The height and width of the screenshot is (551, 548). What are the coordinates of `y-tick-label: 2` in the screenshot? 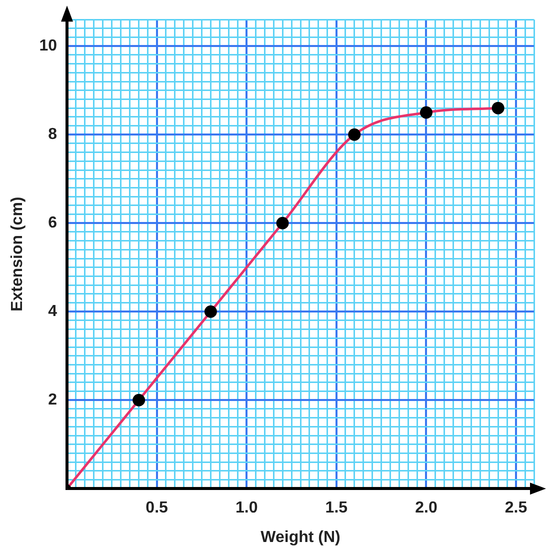 It's located at (53, 400).